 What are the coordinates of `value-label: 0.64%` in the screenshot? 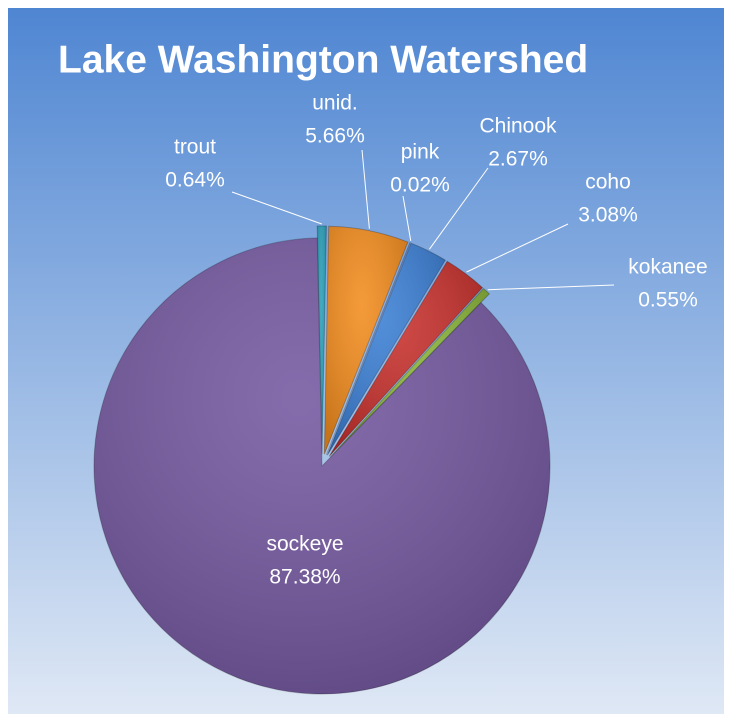 It's located at (195, 180).